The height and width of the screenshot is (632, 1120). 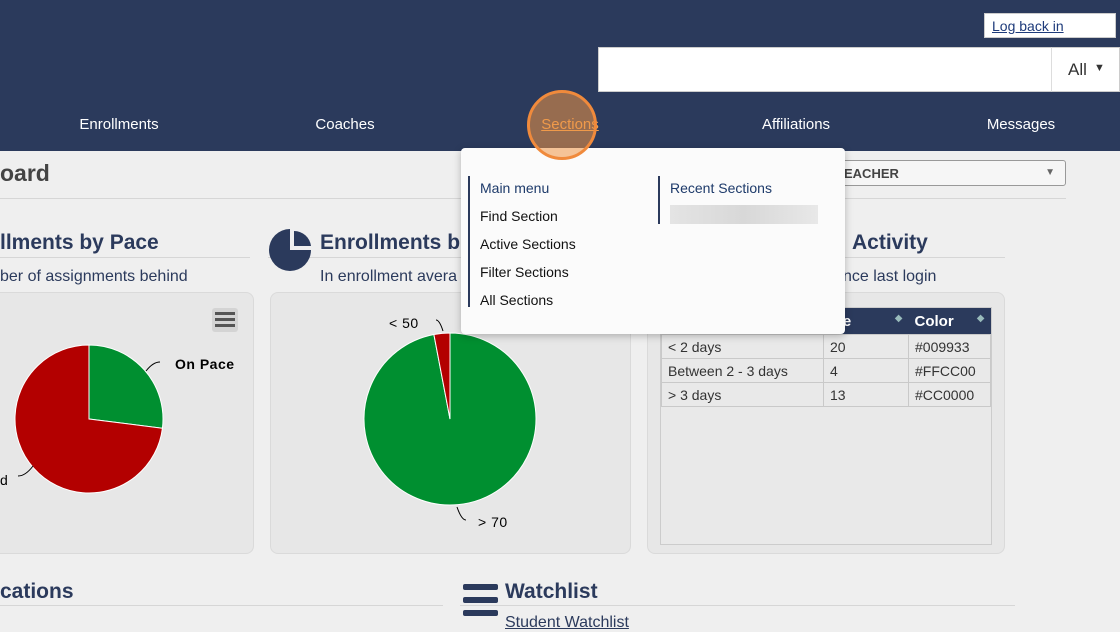 I want to click on table-cell: > 3 days, so click(x=742, y=394).